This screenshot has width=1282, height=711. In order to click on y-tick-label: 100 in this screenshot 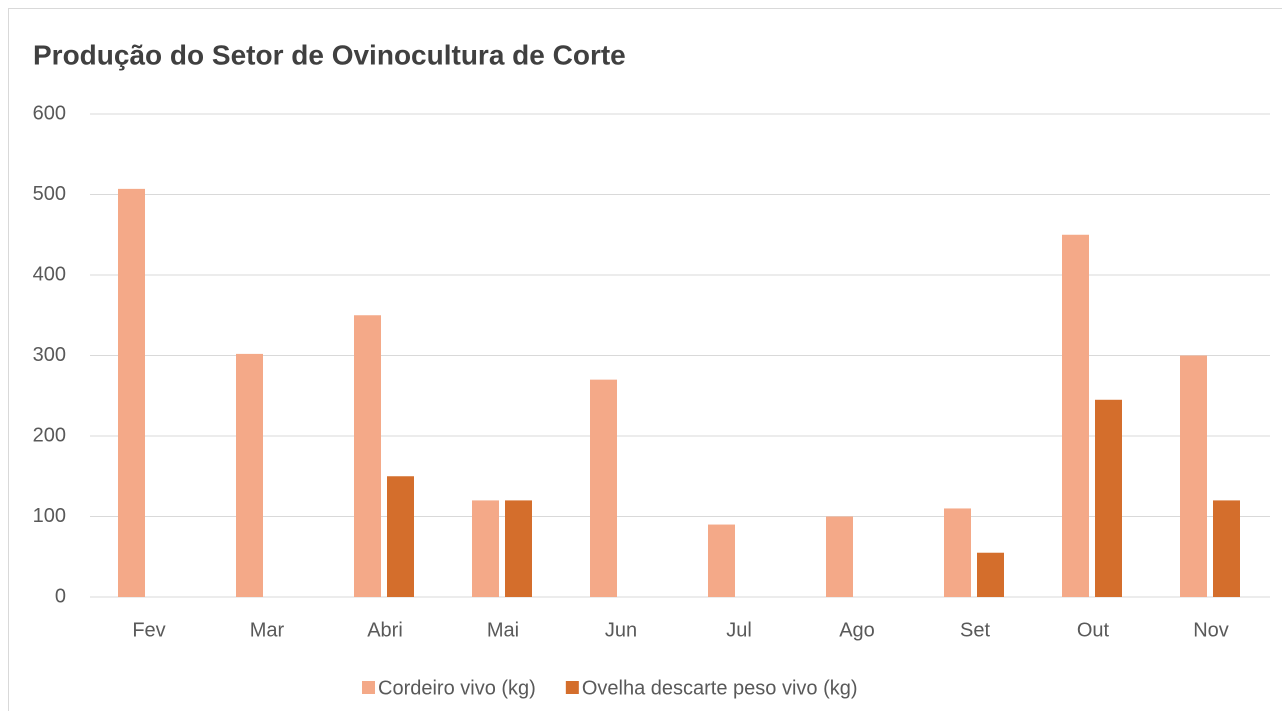, I will do `click(49, 516)`.